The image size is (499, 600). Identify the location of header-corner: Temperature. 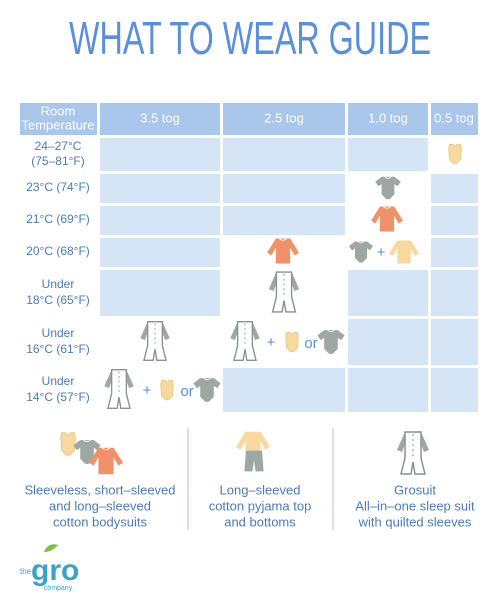
(58, 124).